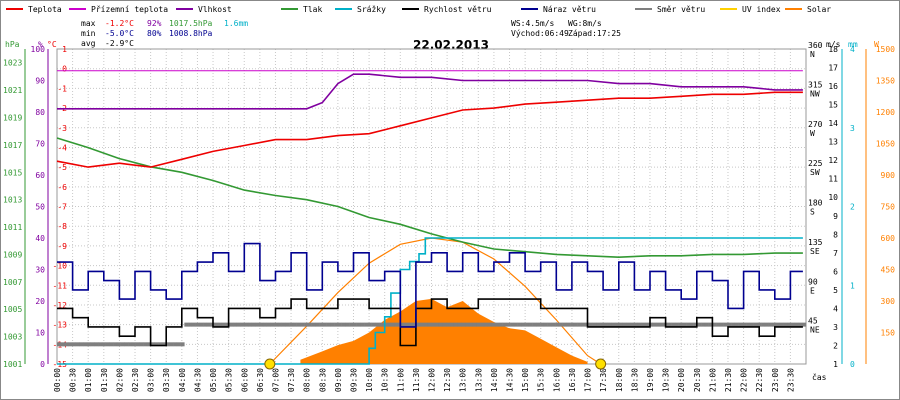 The image size is (900, 400). What do you see at coordinates (835, 271) in the screenshot?
I see `ms-tick-label: 6` at bounding box center [835, 271].